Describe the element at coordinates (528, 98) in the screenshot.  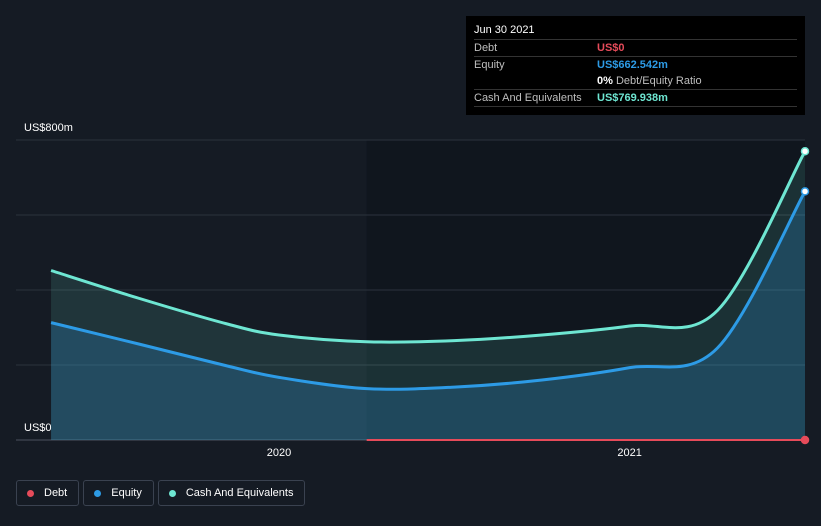
I see `tooltip-cash-label: Cash And Equivalents` at that location.